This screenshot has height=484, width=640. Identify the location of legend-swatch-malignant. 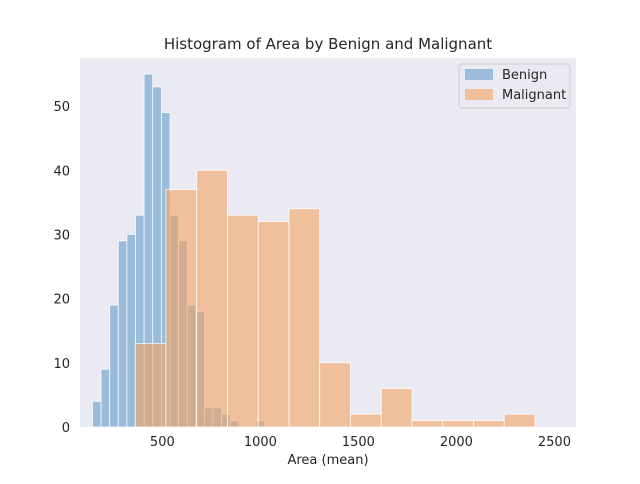
(479, 94).